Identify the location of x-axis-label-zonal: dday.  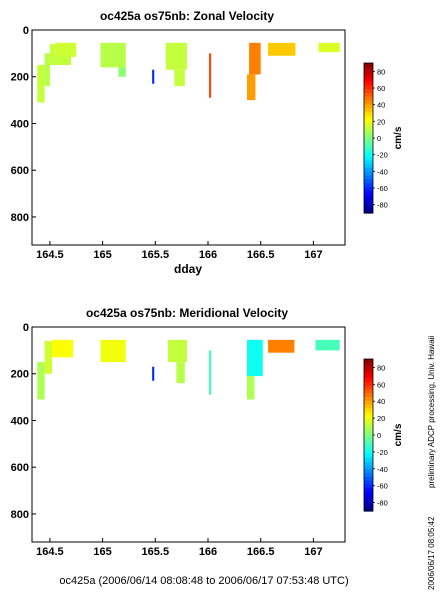
(188, 269).